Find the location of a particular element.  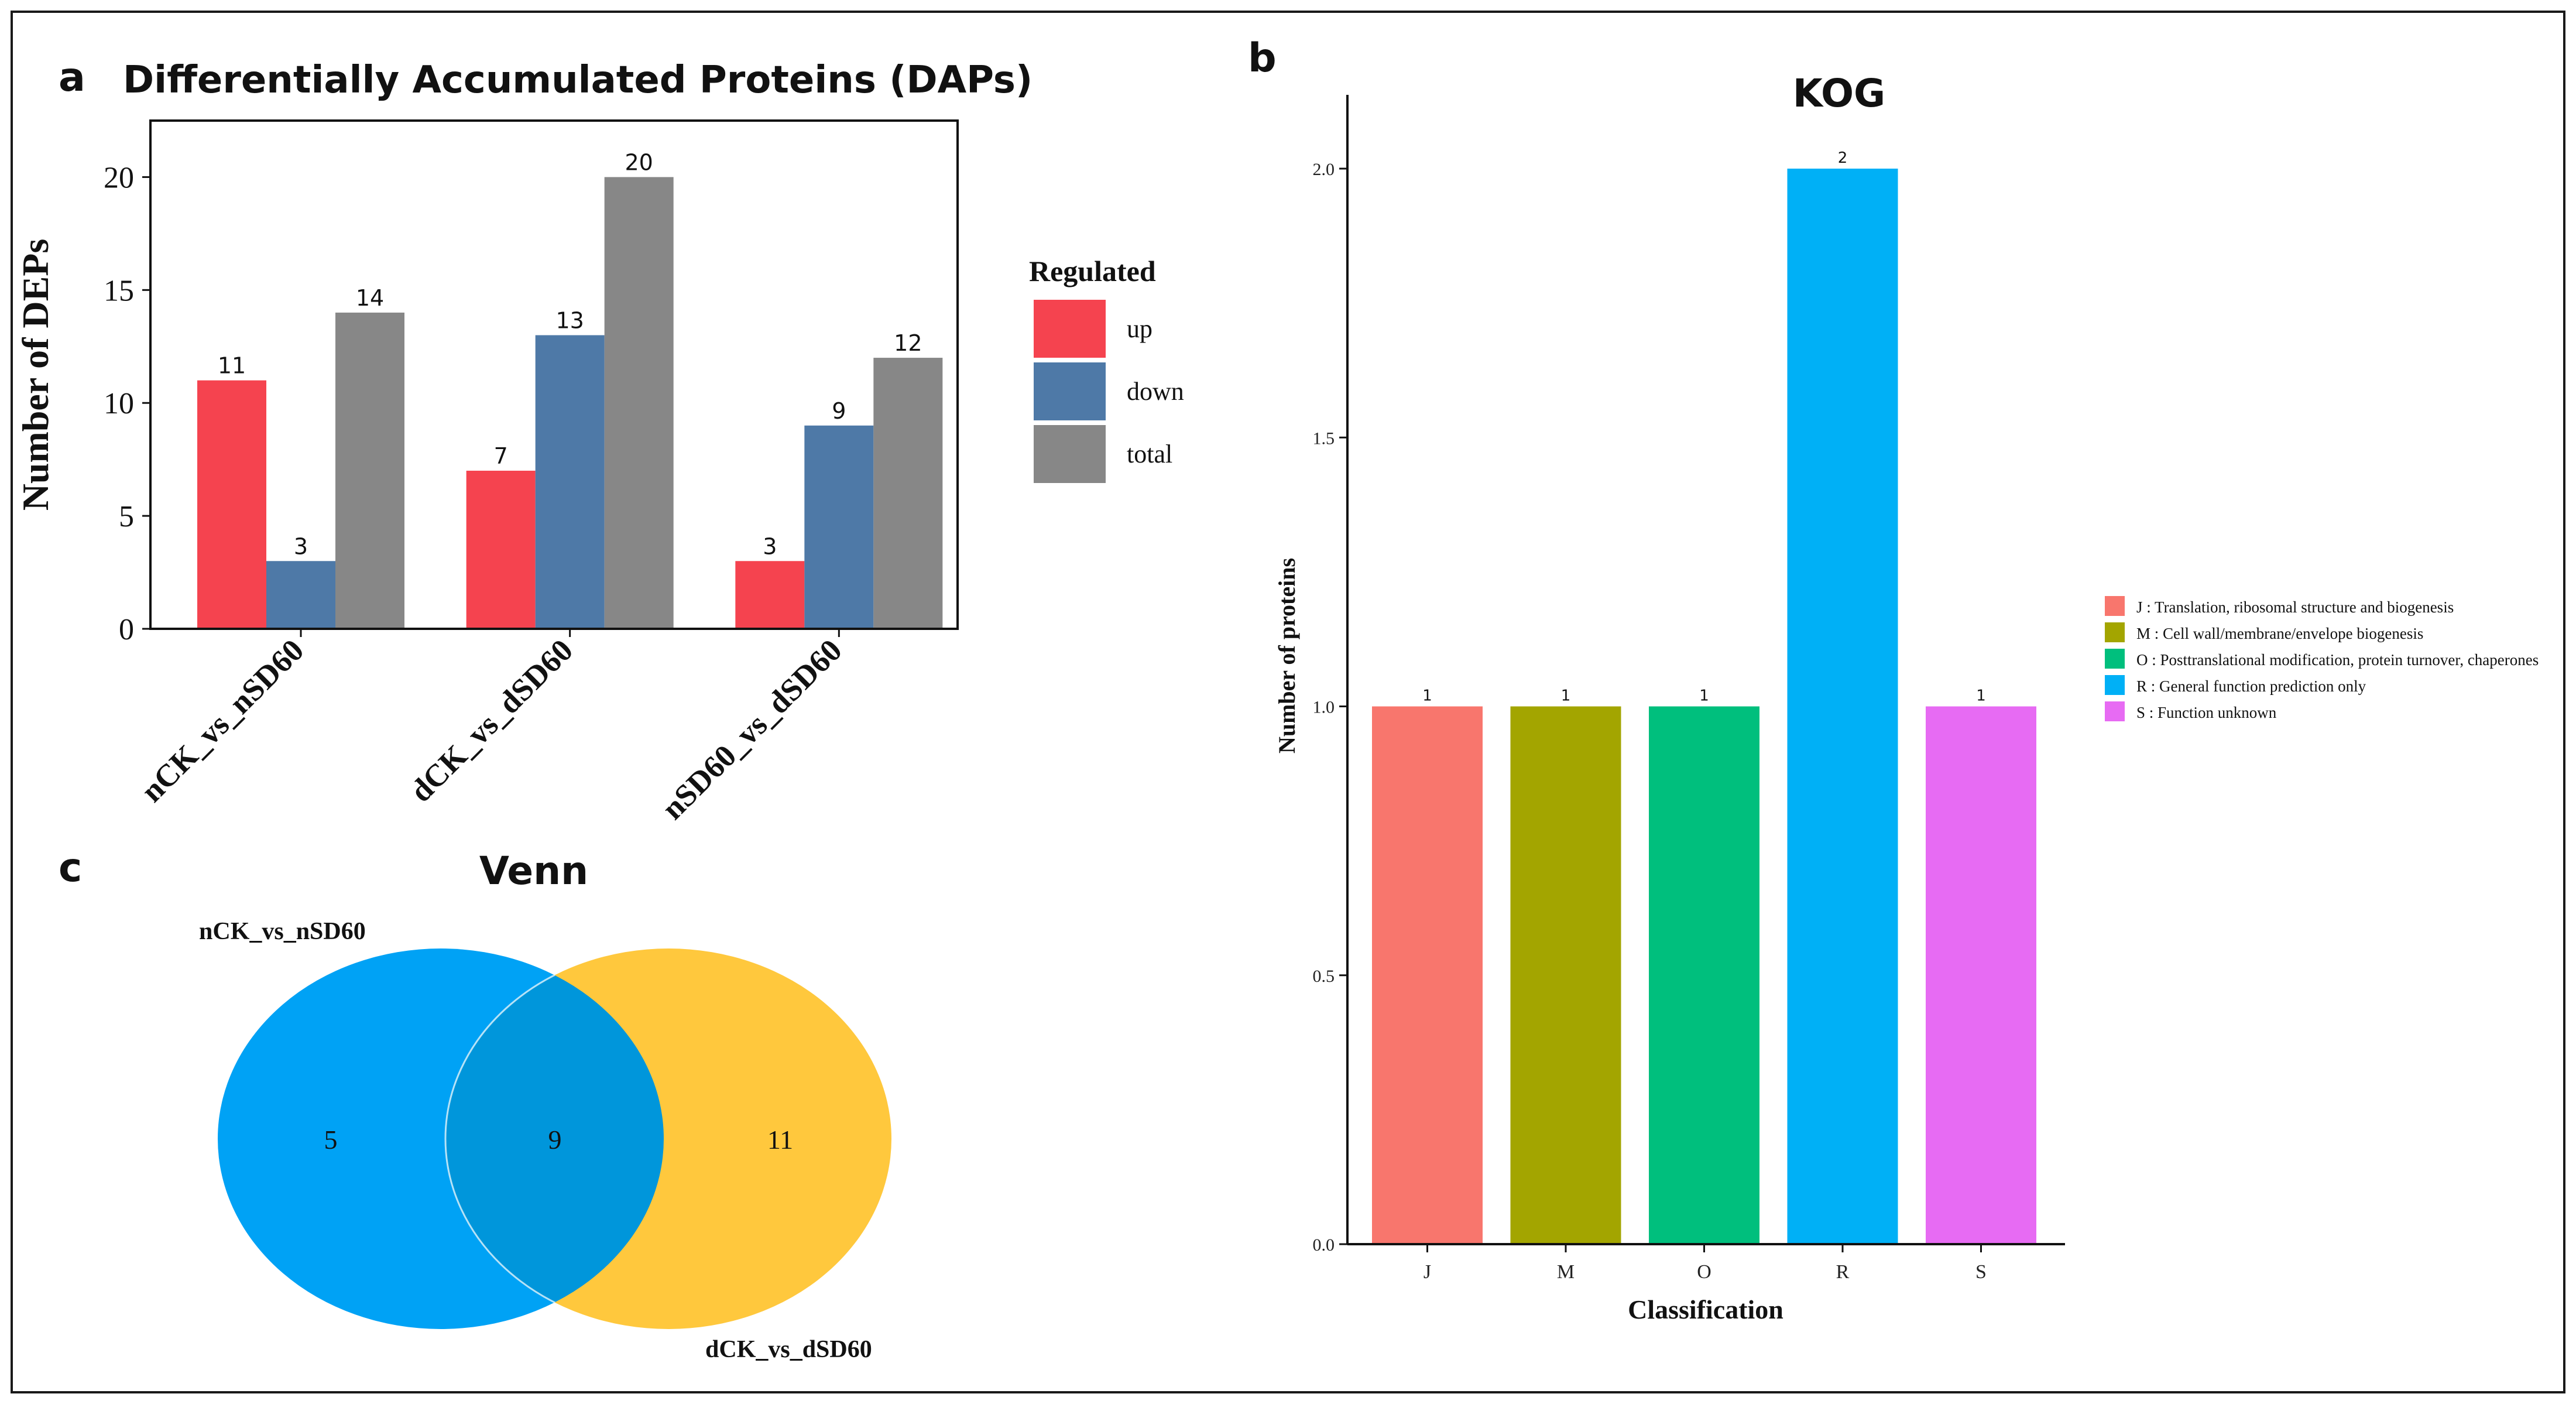

panel-a-plot-border is located at coordinates (554, 374).